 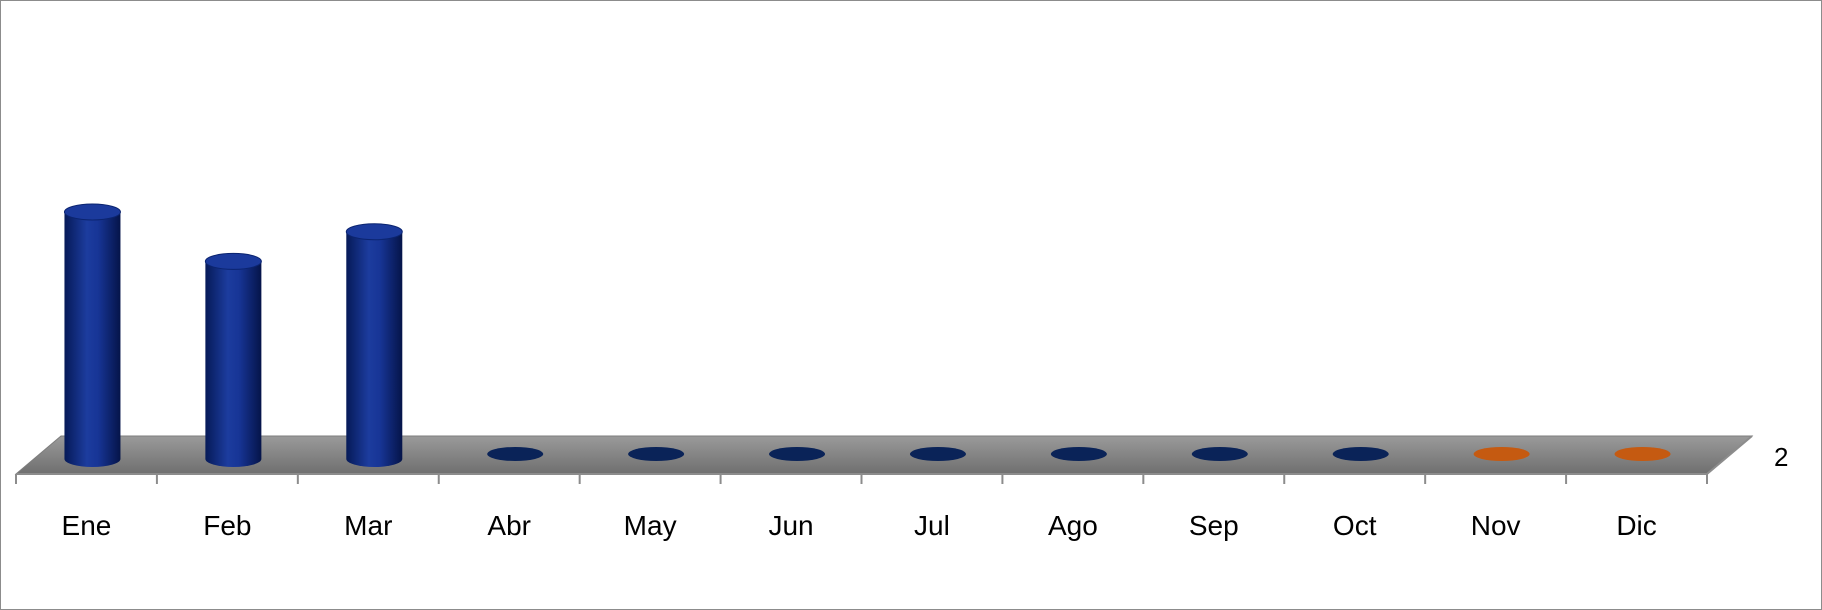 I want to click on bar-jul, so click(x=937, y=454).